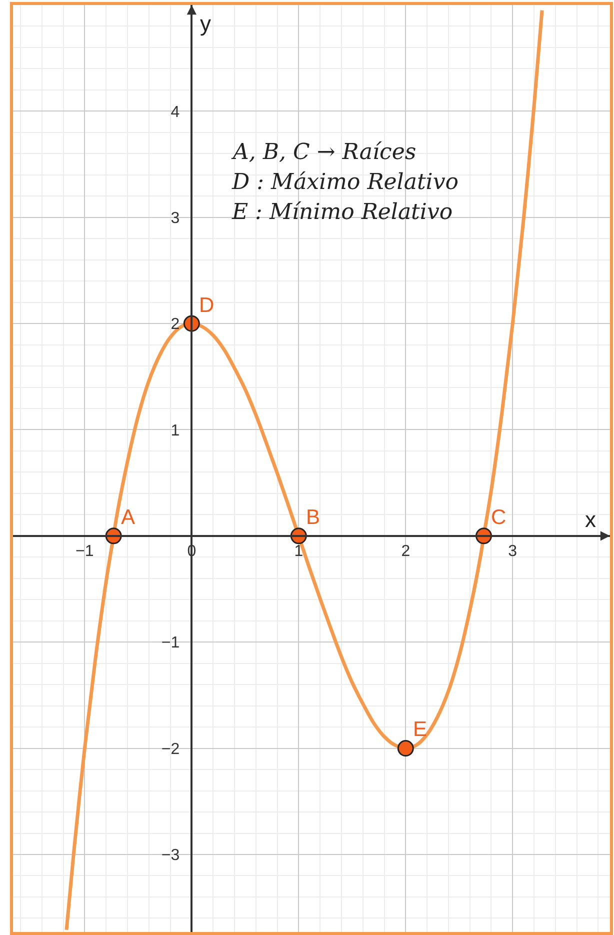 This screenshot has height=935, width=614. What do you see at coordinates (205, 23) in the screenshot?
I see `y-axis-title: y` at bounding box center [205, 23].